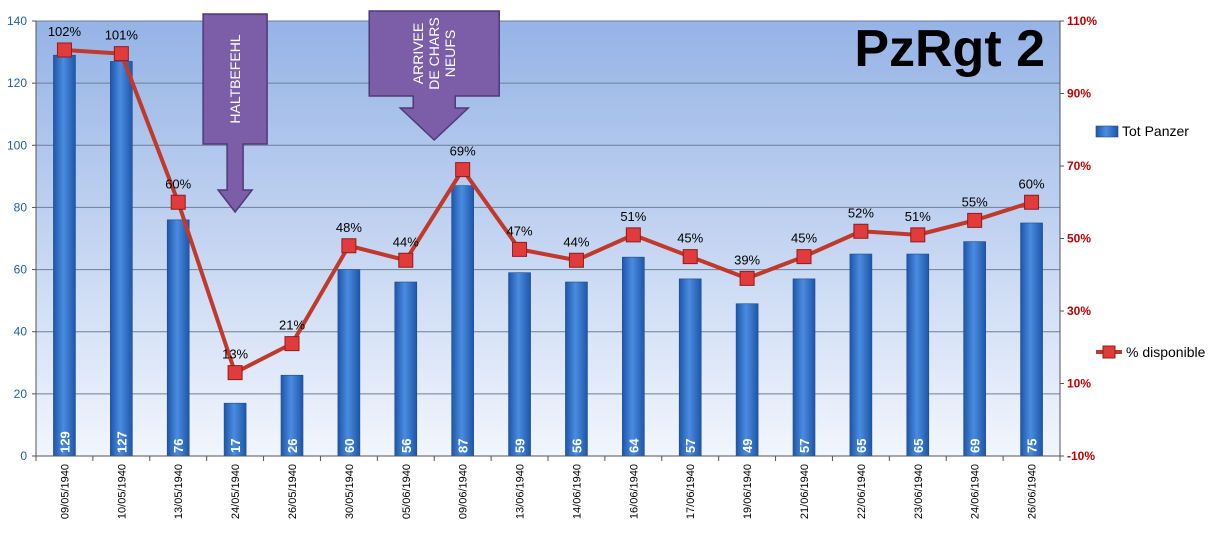 The height and width of the screenshot is (541, 1226). What do you see at coordinates (975, 446) in the screenshot?
I see `bar-value-label: 69` at bounding box center [975, 446].